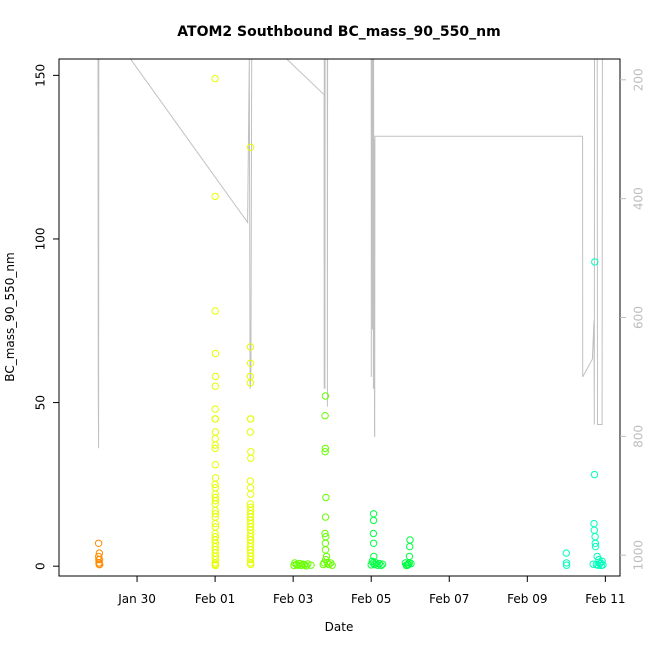 The width and height of the screenshot is (650, 650). What do you see at coordinates (41, 402) in the screenshot?
I see `y-tick-label: 50` at bounding box center [41, 402].